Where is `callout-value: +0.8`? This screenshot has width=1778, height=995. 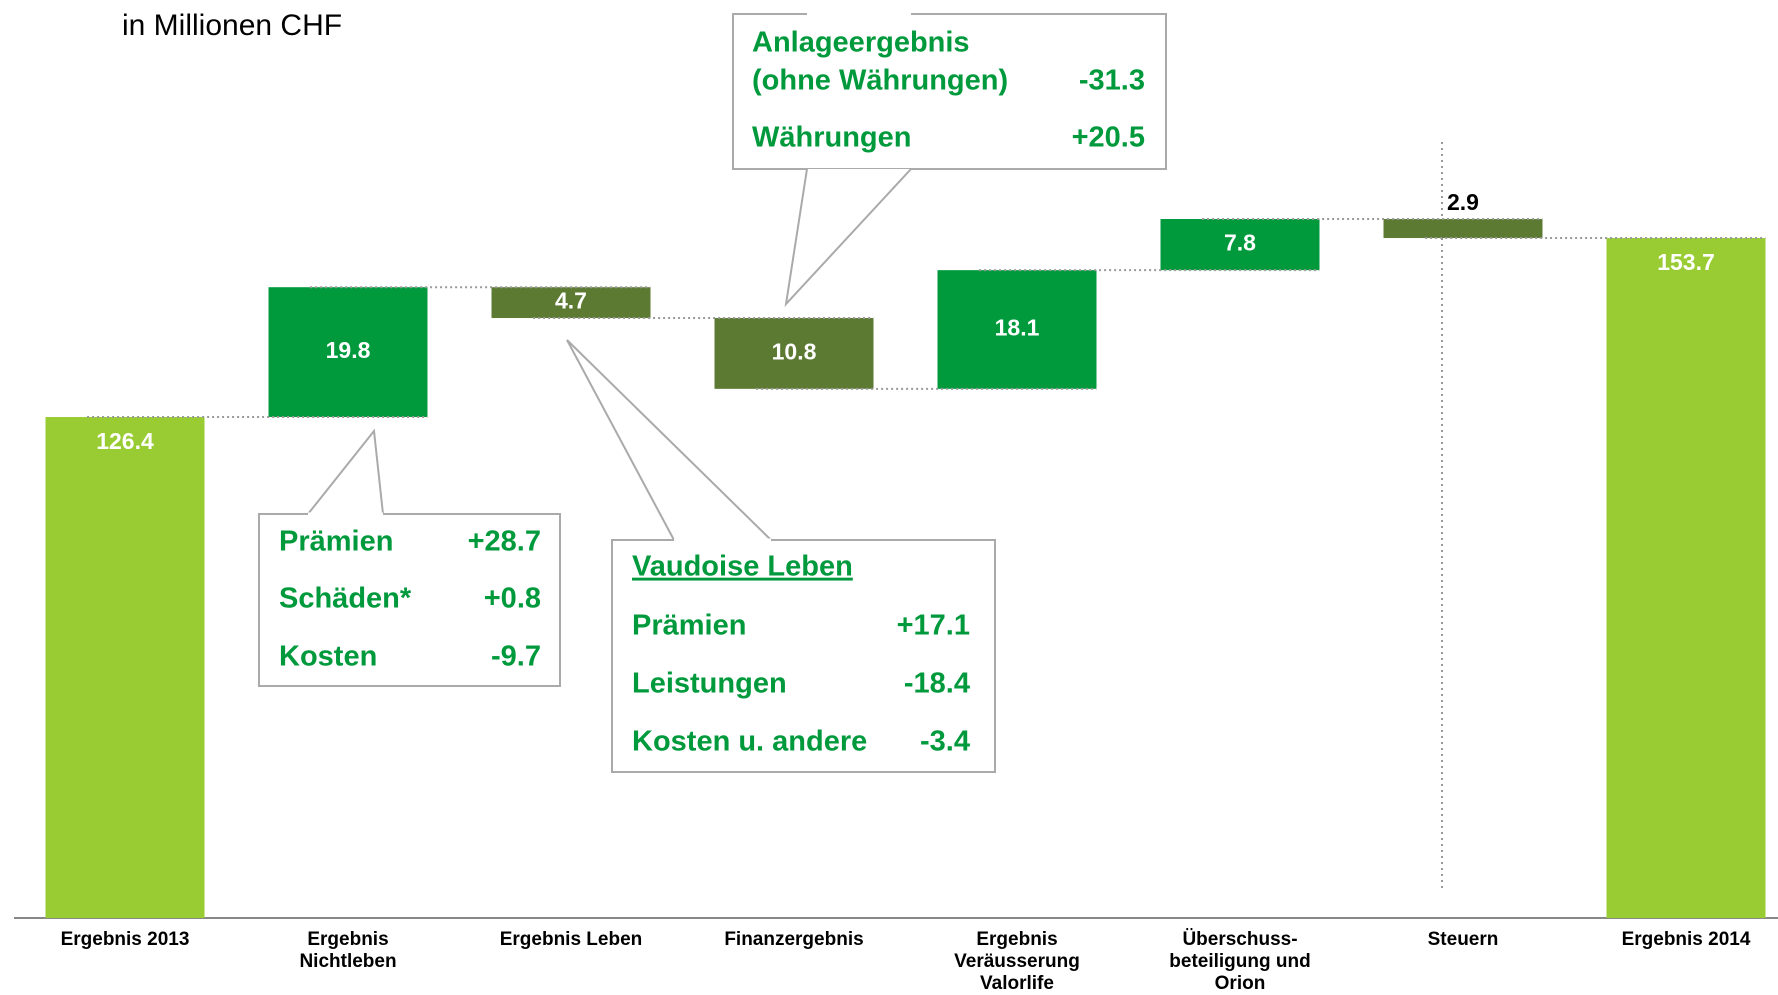 callout-value: +0.8 is located at coordinates (512, 599).